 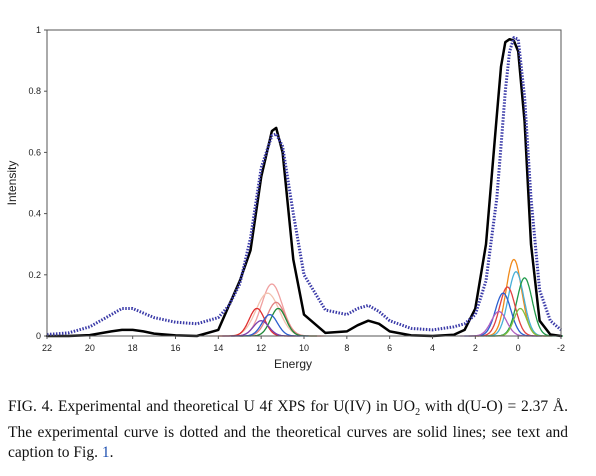 I want to click on y-tick-label: 0.8, so click(x=34, y=91).